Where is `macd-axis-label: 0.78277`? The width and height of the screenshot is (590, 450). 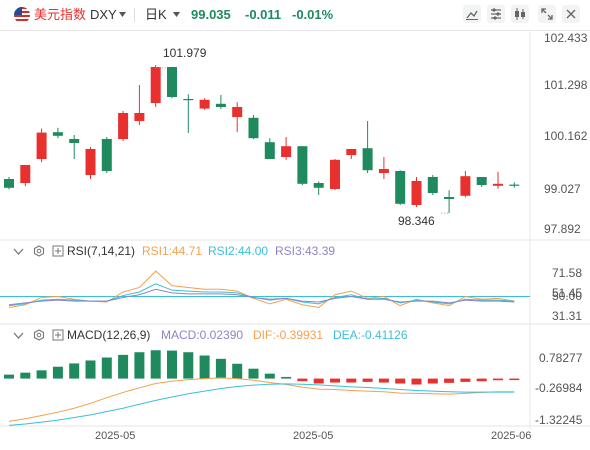 macd-axis-label: 0.78277 is located at coordinates (561, 358).